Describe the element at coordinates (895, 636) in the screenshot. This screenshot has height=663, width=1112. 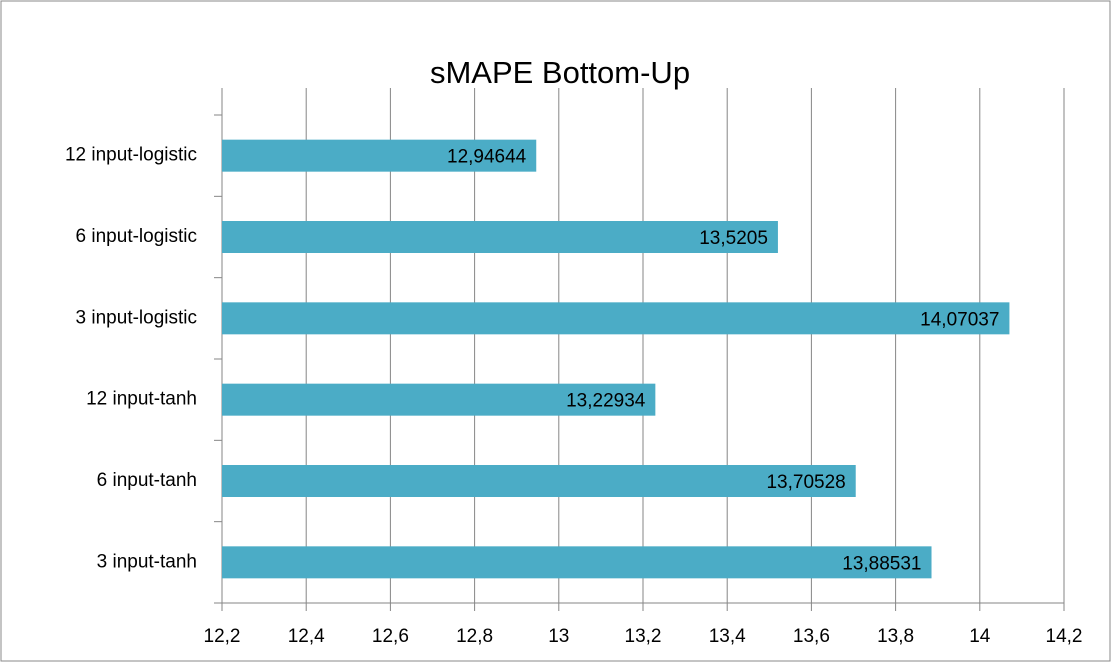
I see `x-tick-label: 13,8` at that location.